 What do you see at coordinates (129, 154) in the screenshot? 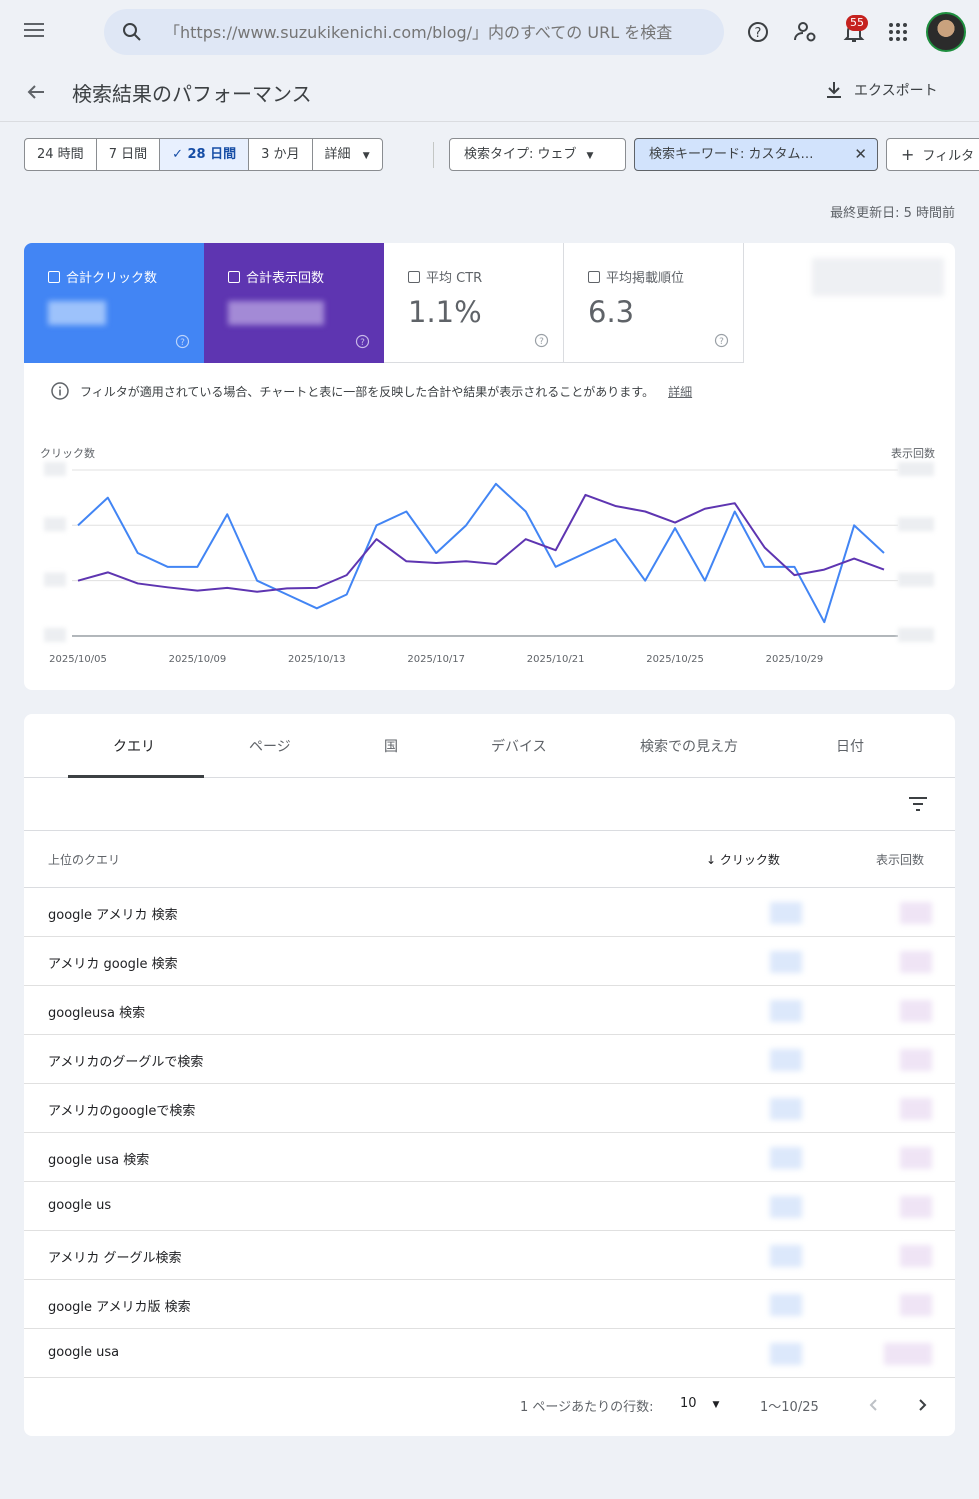
I see `range-7d: 7 日間` at bounding box center [129, 154].